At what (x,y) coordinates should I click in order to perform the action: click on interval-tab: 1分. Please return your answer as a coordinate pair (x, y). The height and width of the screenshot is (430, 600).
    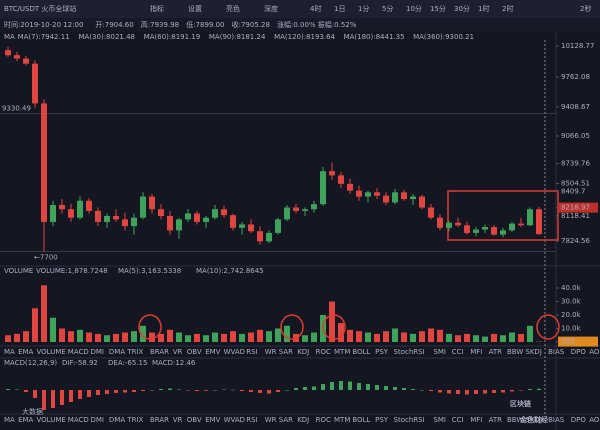
    Looking at the image, I should click on (363, 8).